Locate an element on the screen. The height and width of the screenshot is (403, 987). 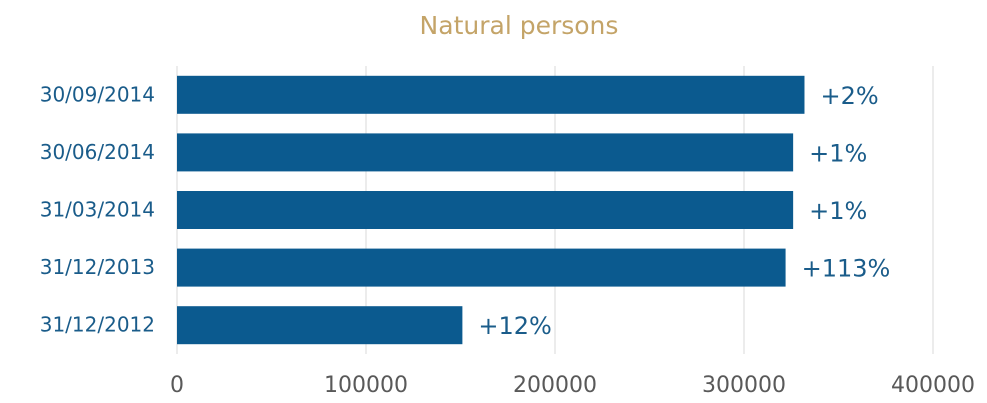
x-tick-label: 0 is located at coordinates (177, 385).